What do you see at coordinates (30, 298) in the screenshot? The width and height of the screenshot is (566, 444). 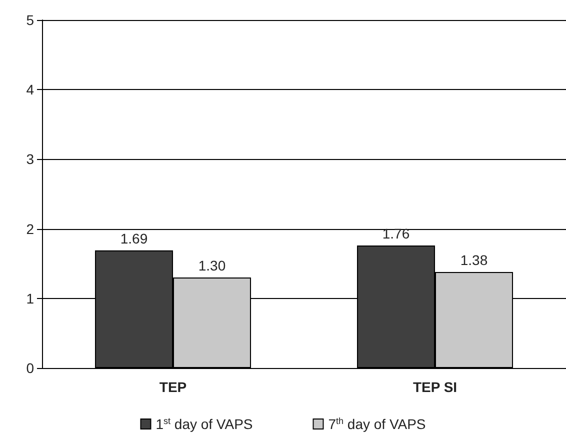 I see `y-tick-label: 1` at bounding box center [30, 298].